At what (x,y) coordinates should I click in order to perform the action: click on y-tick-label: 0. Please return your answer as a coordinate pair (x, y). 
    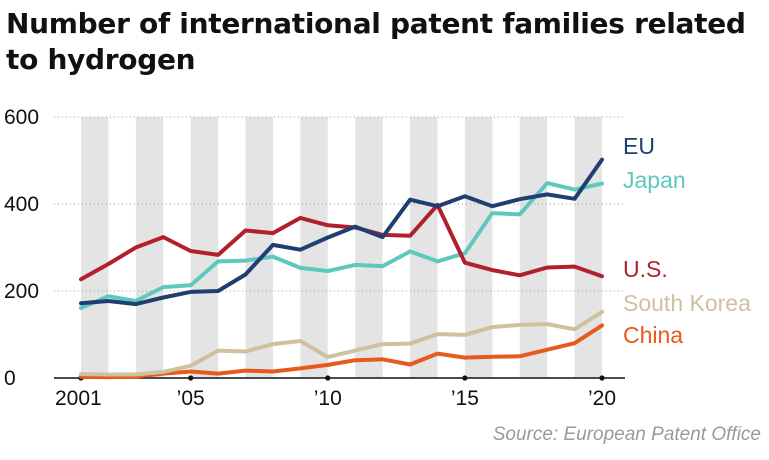
    Looking at the image, I should click on (10, 378).